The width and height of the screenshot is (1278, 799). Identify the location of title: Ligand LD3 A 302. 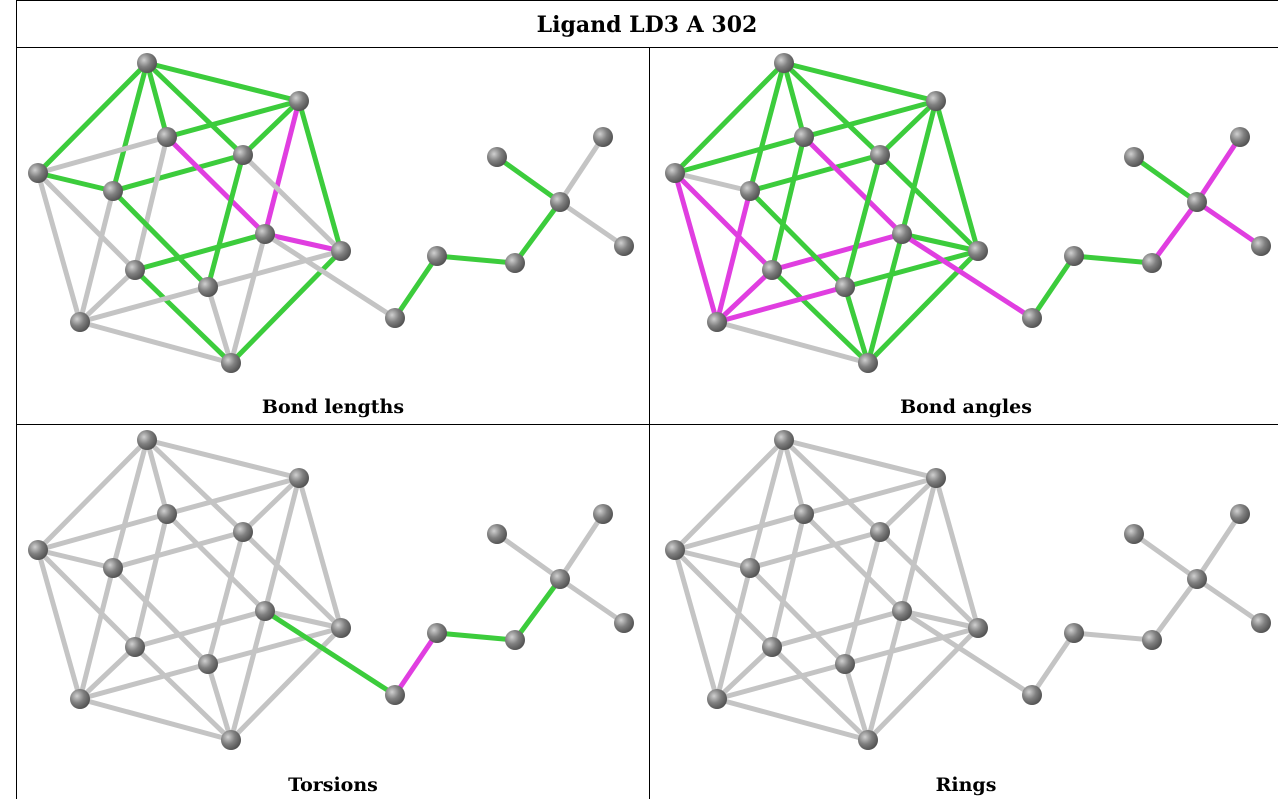
(647, 25).